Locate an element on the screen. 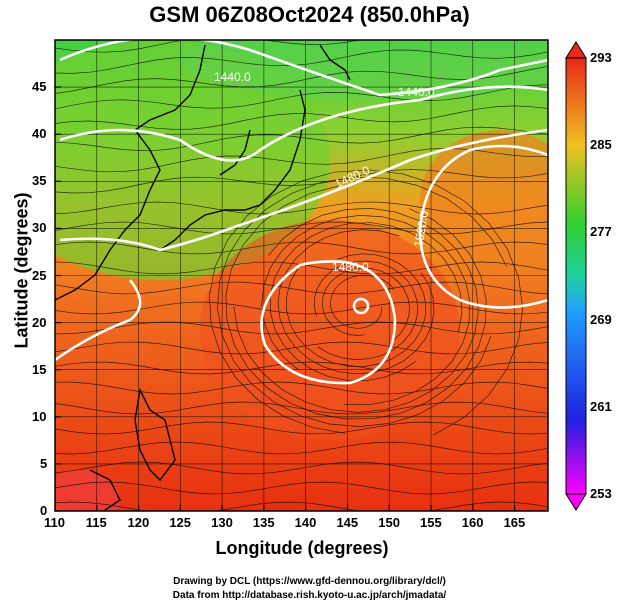 The image size is (619, 605). latitude-tick-label: 45 is located at coordinates (39, 87).